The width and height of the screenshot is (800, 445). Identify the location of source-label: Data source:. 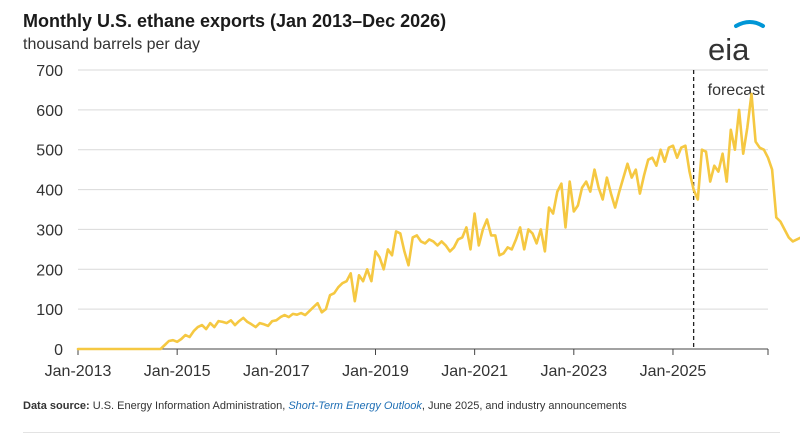
(56, 406).